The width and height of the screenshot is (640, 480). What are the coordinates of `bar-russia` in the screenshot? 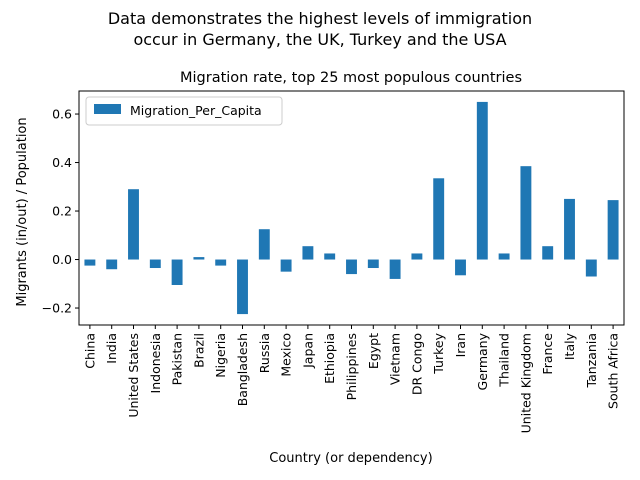 It's located at (264, 244).